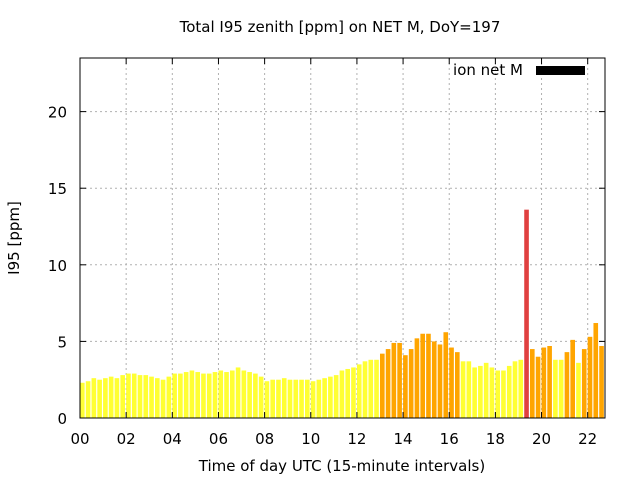 The height and width of the screenshot is (480, 640). I want to click on legend: ion net M, so click(519, 70).